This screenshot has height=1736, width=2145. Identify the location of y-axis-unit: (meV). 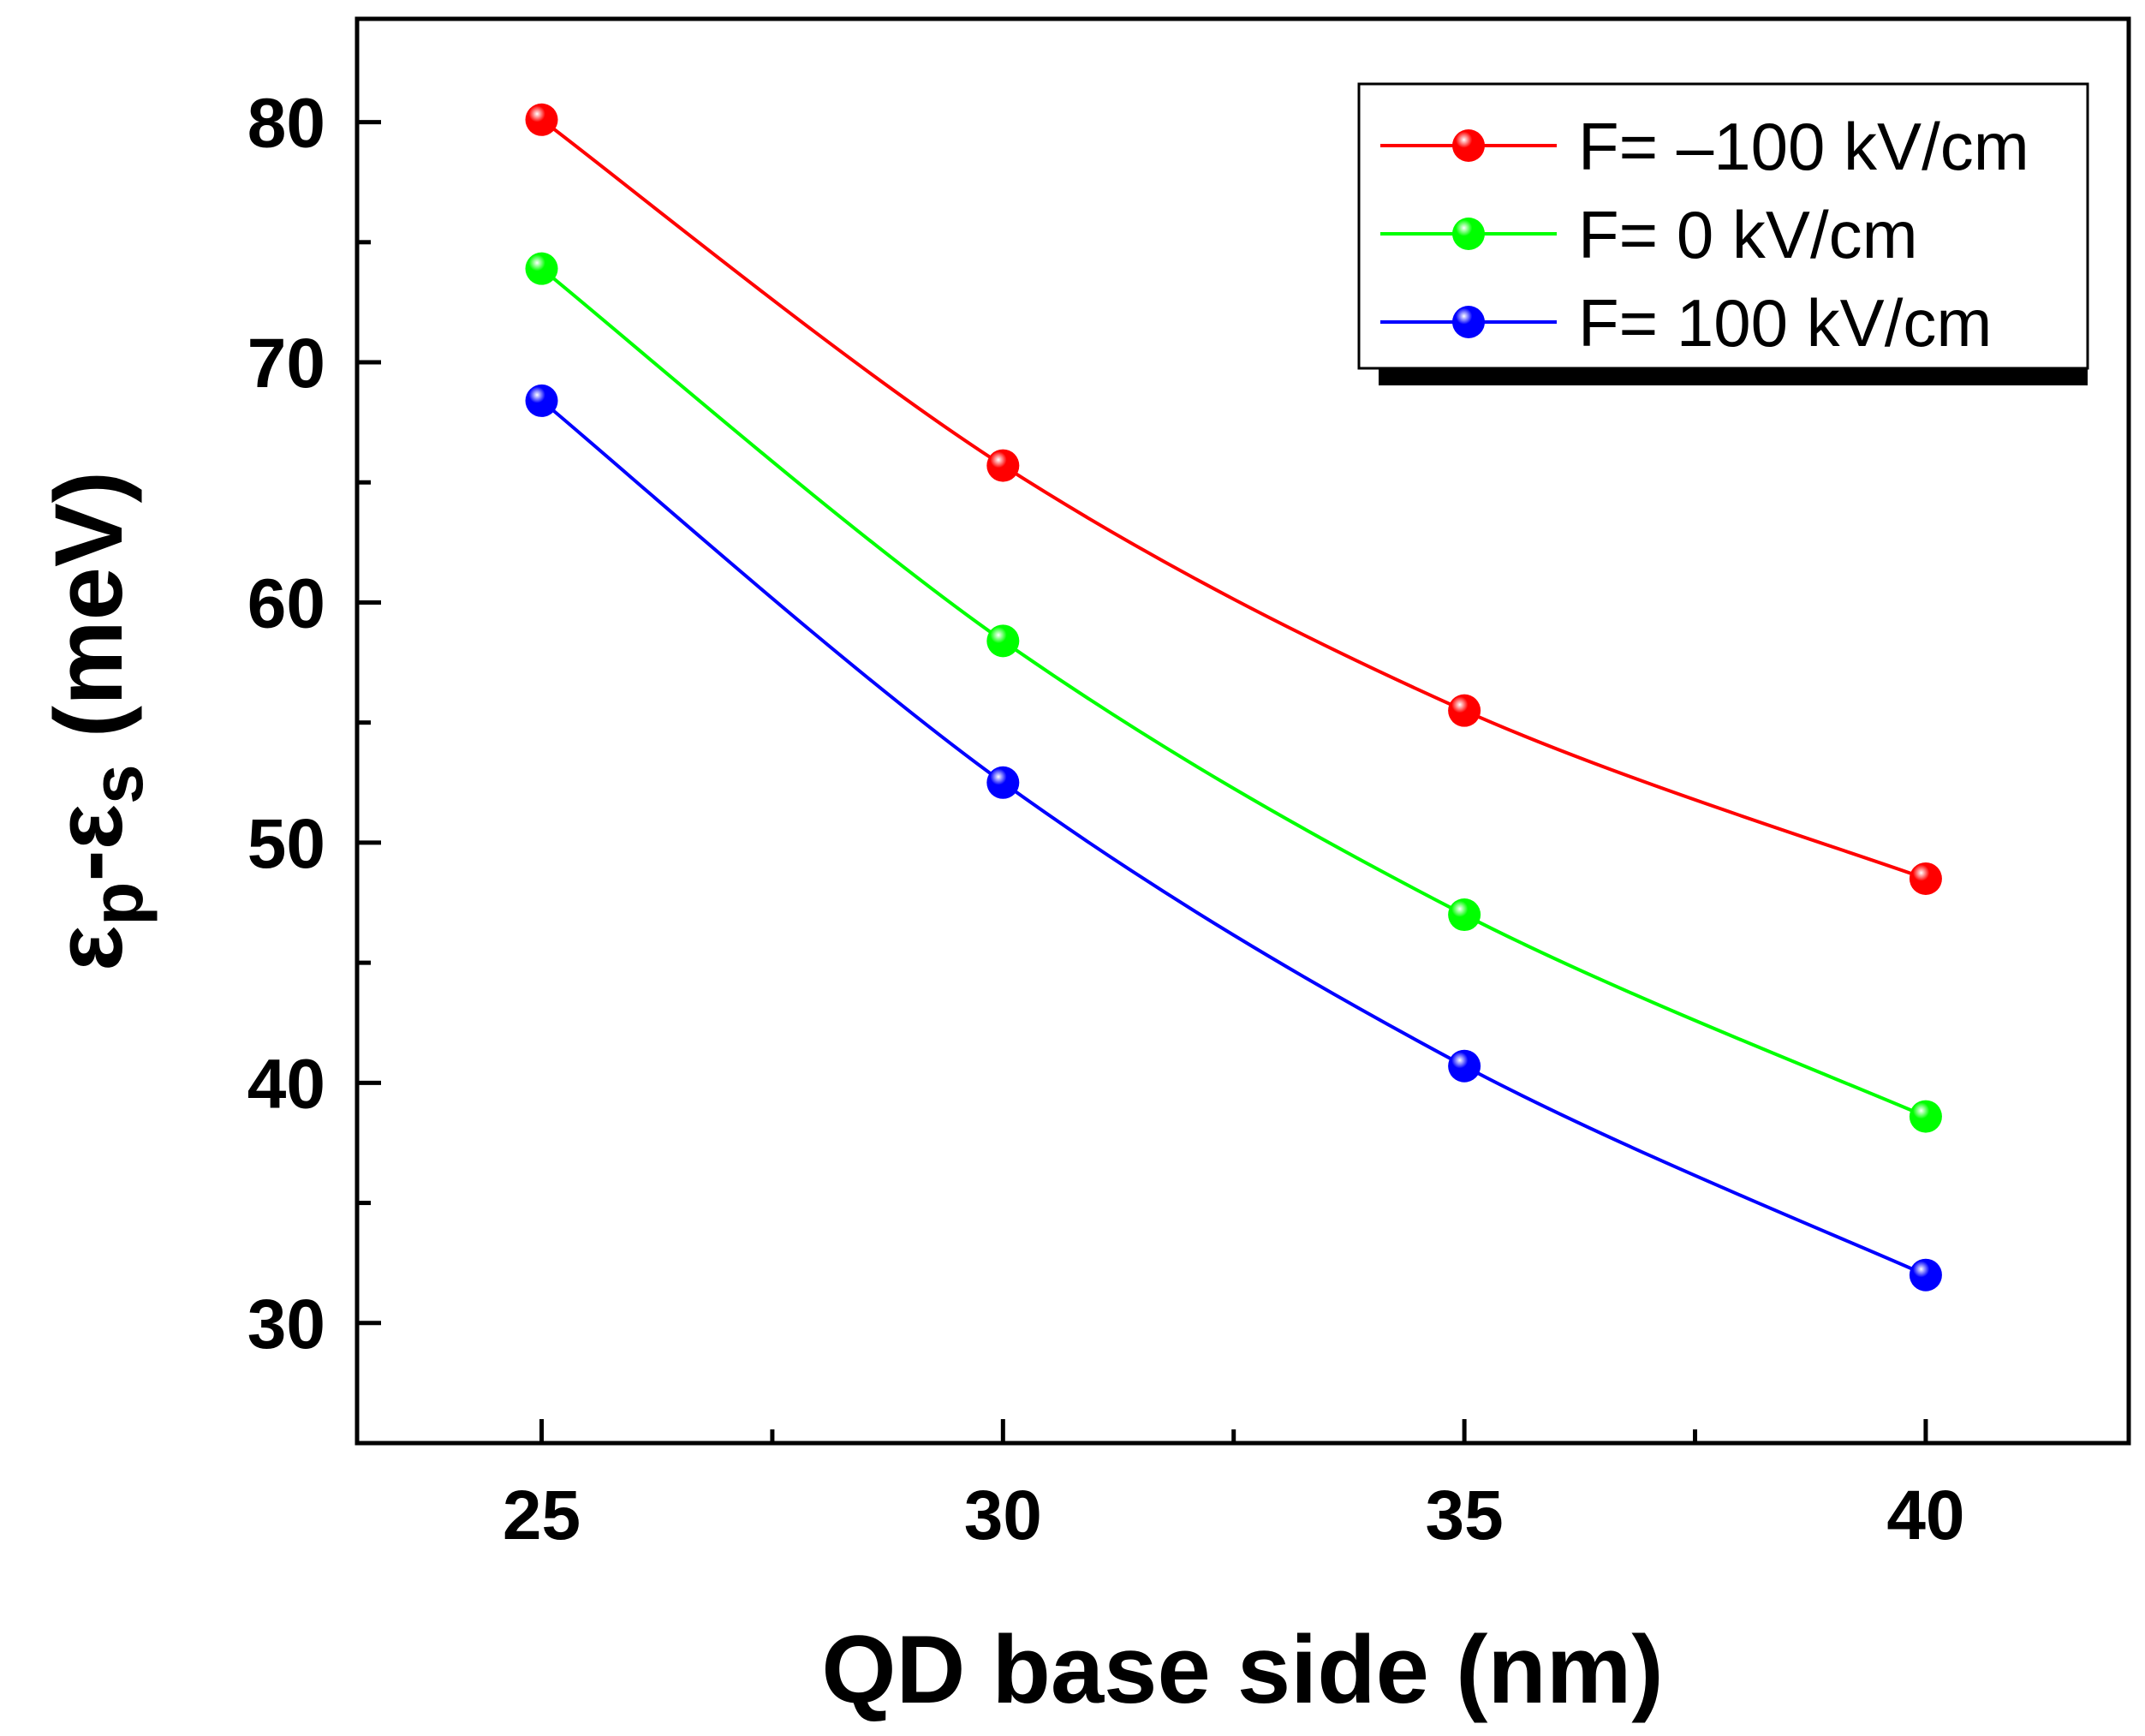
(89, 617).